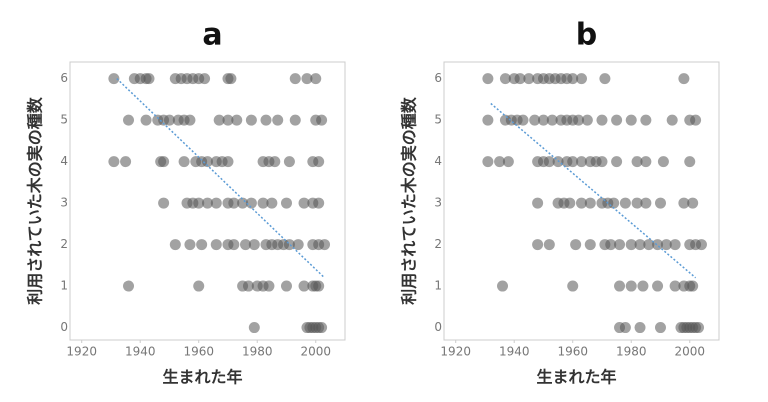  I want to click on x-tick-label: 1980, so click(631, 352).